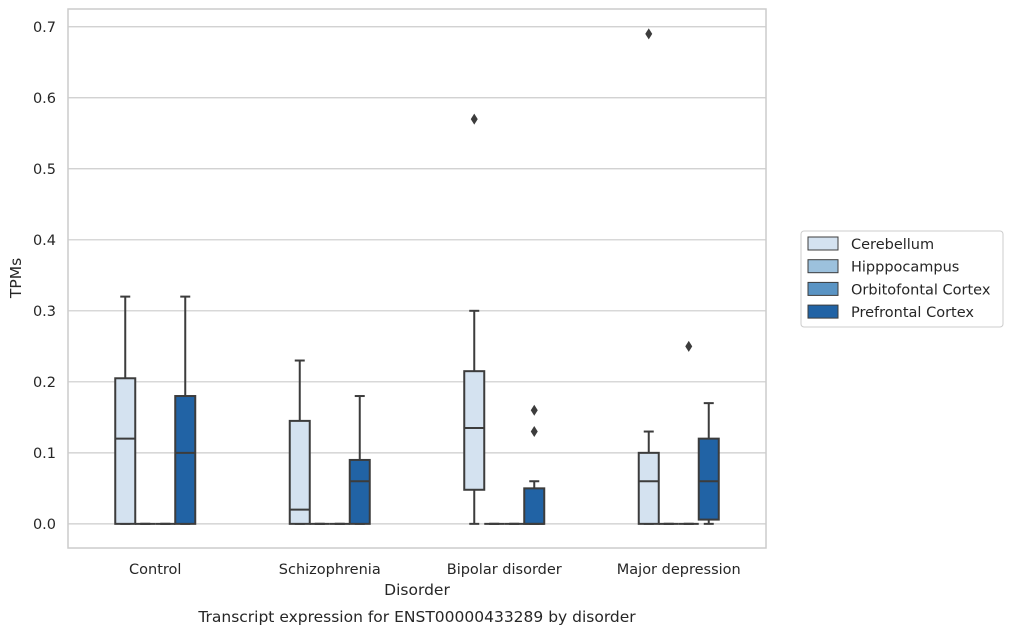 Image resolution: width=1014 pixels, height=634 pixels. What do you see at coordinates (44, 170) in the screenshot?
I see `y-tick-label: 0.5` at bounding box center [44, 170].